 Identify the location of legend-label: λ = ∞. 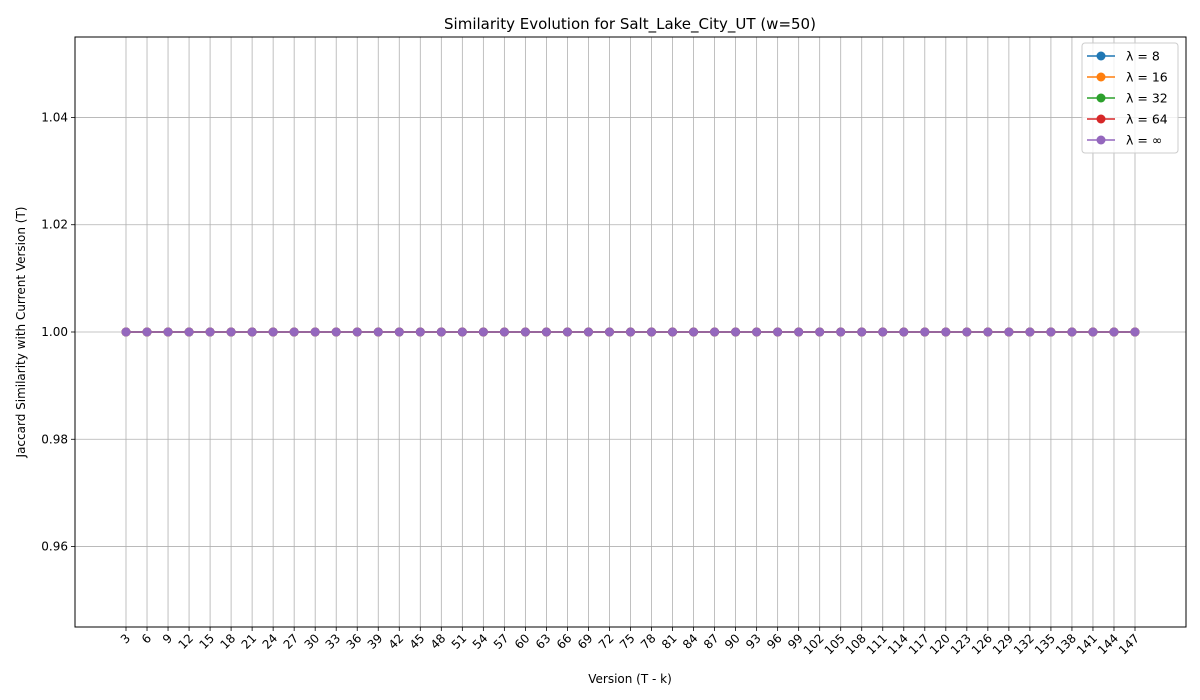
(1144, 140).